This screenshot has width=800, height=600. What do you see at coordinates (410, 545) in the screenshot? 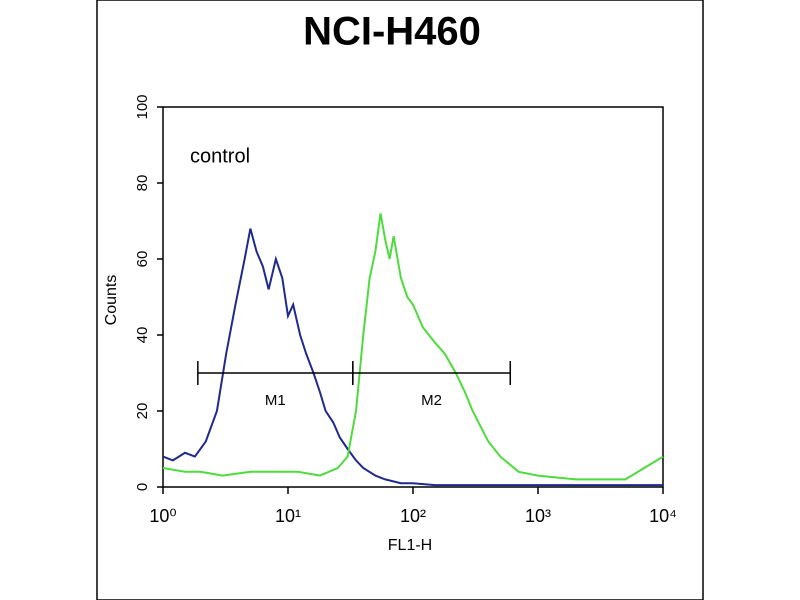
I see `x-axis-label: FL1-H` at bounding box center [410, 545].